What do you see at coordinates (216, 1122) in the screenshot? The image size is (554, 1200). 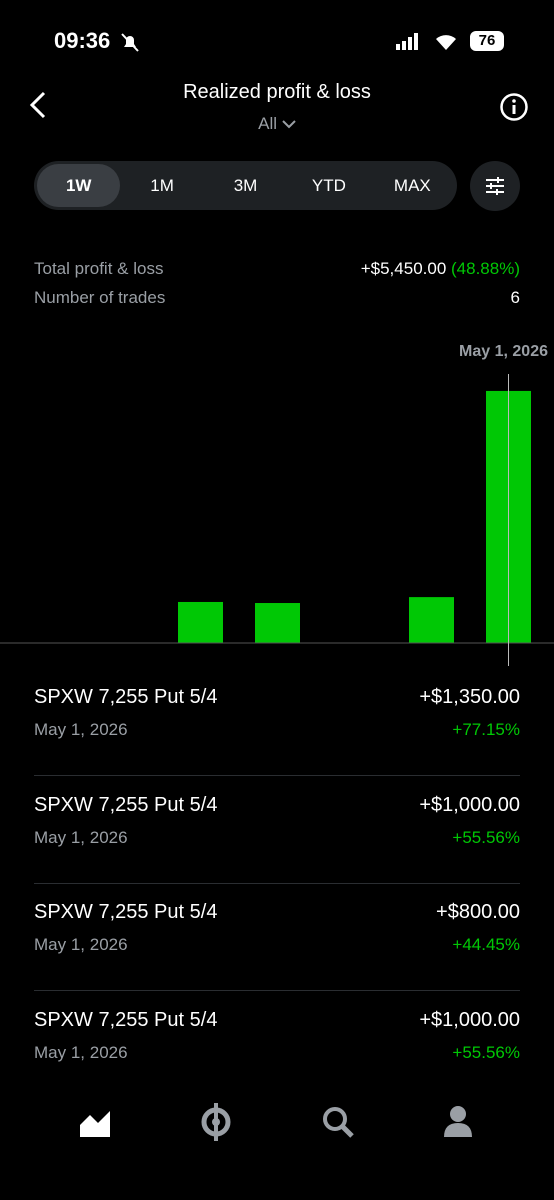 I see `nav-crypto` at bounding box center [216, 1122].